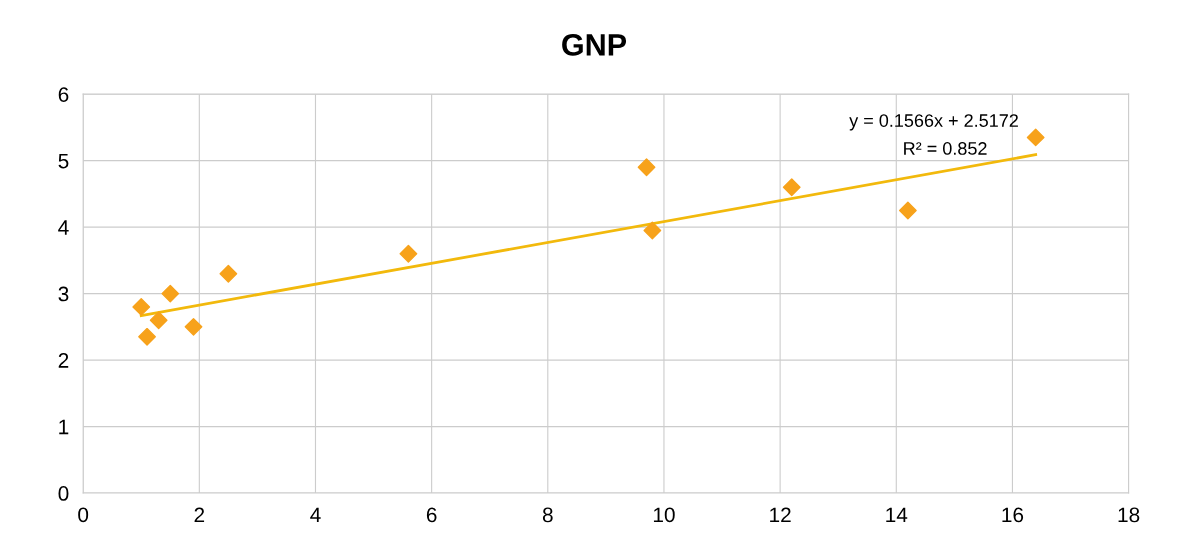  I want to click on annotation: y = 0.1566x + 2.5172, so click(933, 122).